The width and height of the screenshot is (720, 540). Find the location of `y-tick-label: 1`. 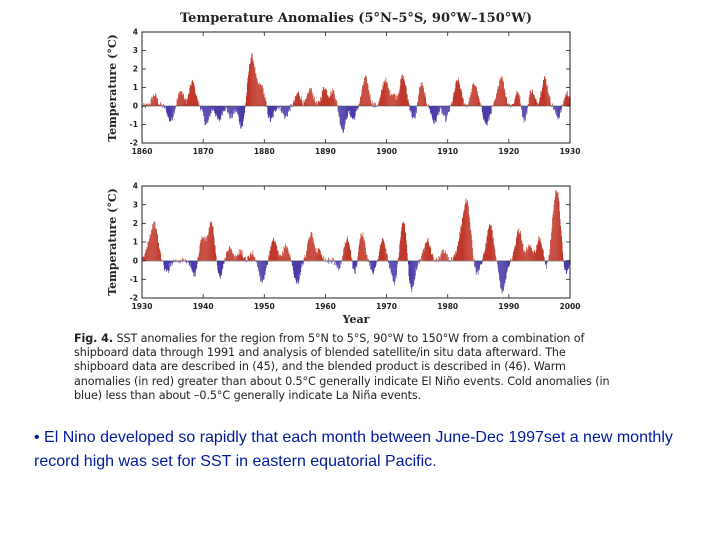

y-tick-label: 1 is located at coordinates (135, 87).